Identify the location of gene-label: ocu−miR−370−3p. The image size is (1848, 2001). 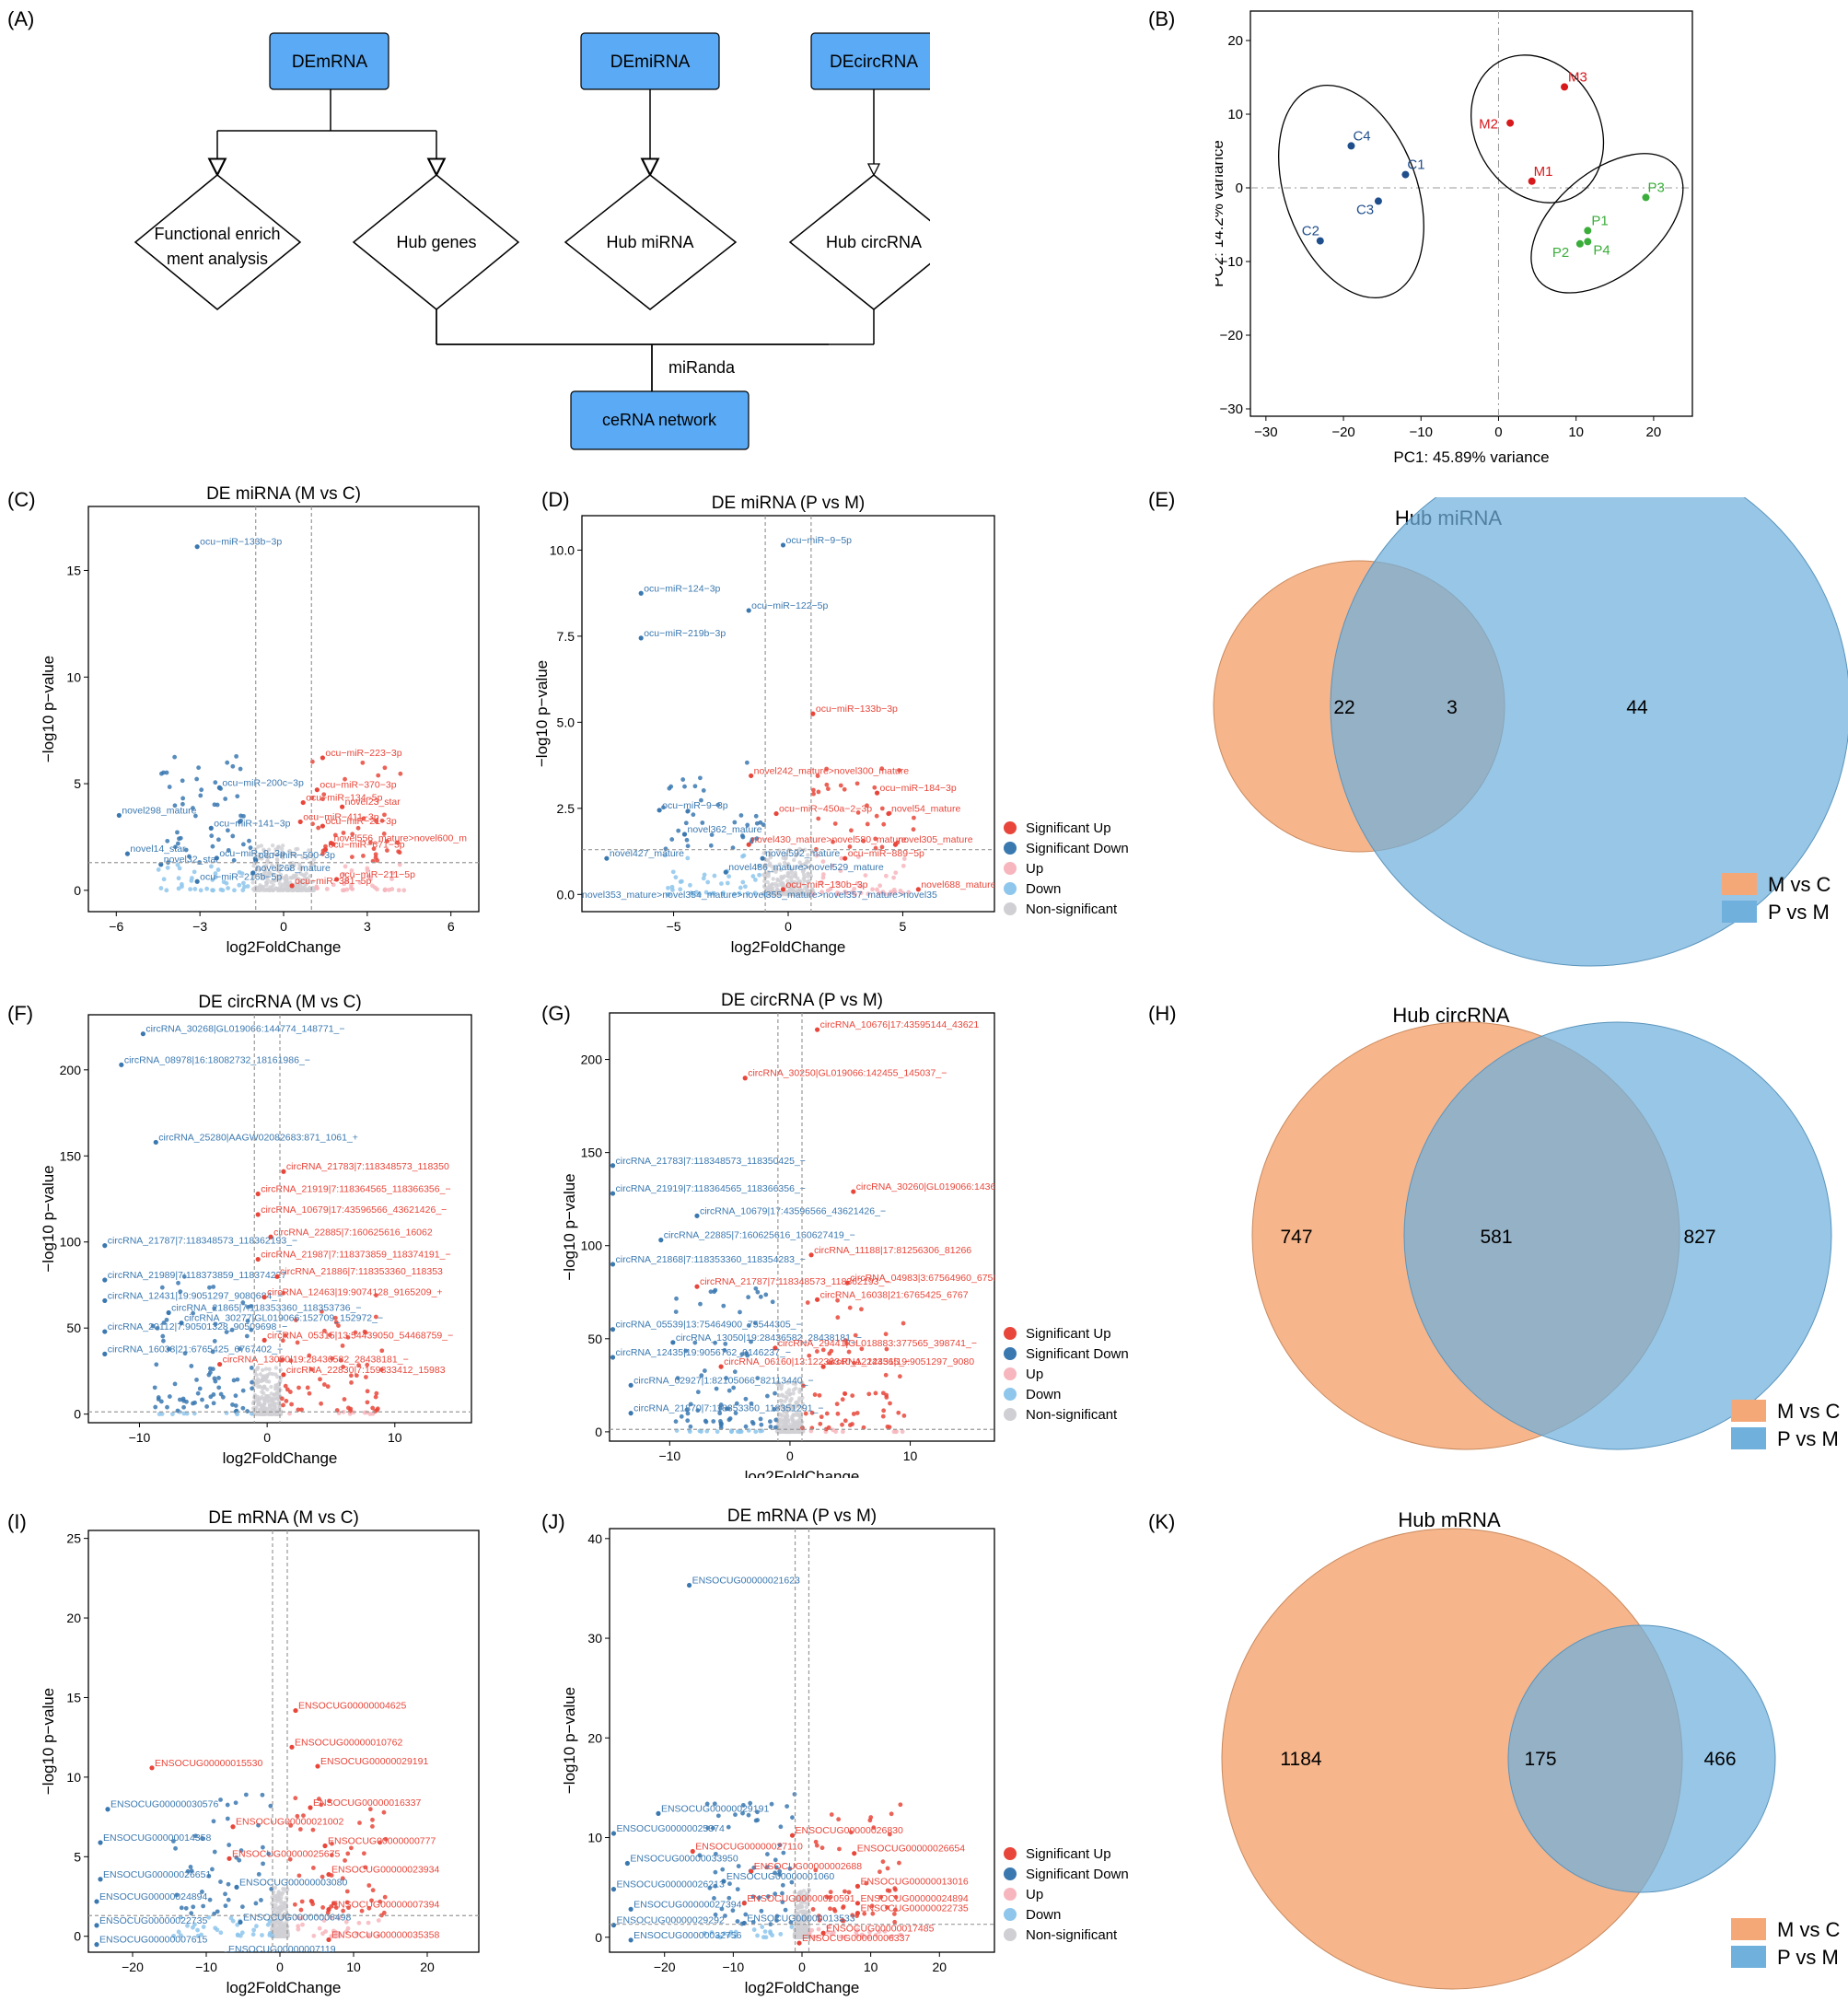
(358, 785).